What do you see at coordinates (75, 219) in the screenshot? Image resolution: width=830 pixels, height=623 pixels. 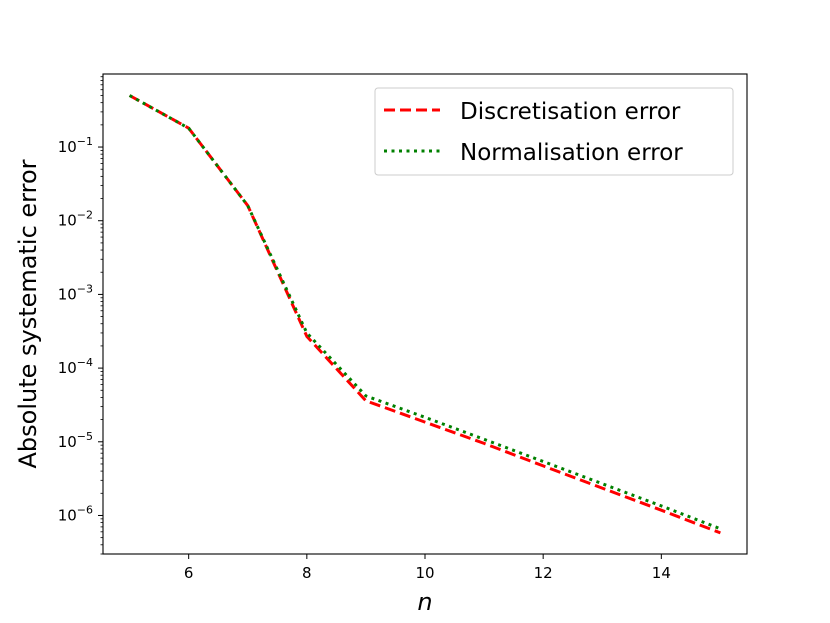 I see `y-tick-label: 10⁻²` at bounding box center [75, 219].